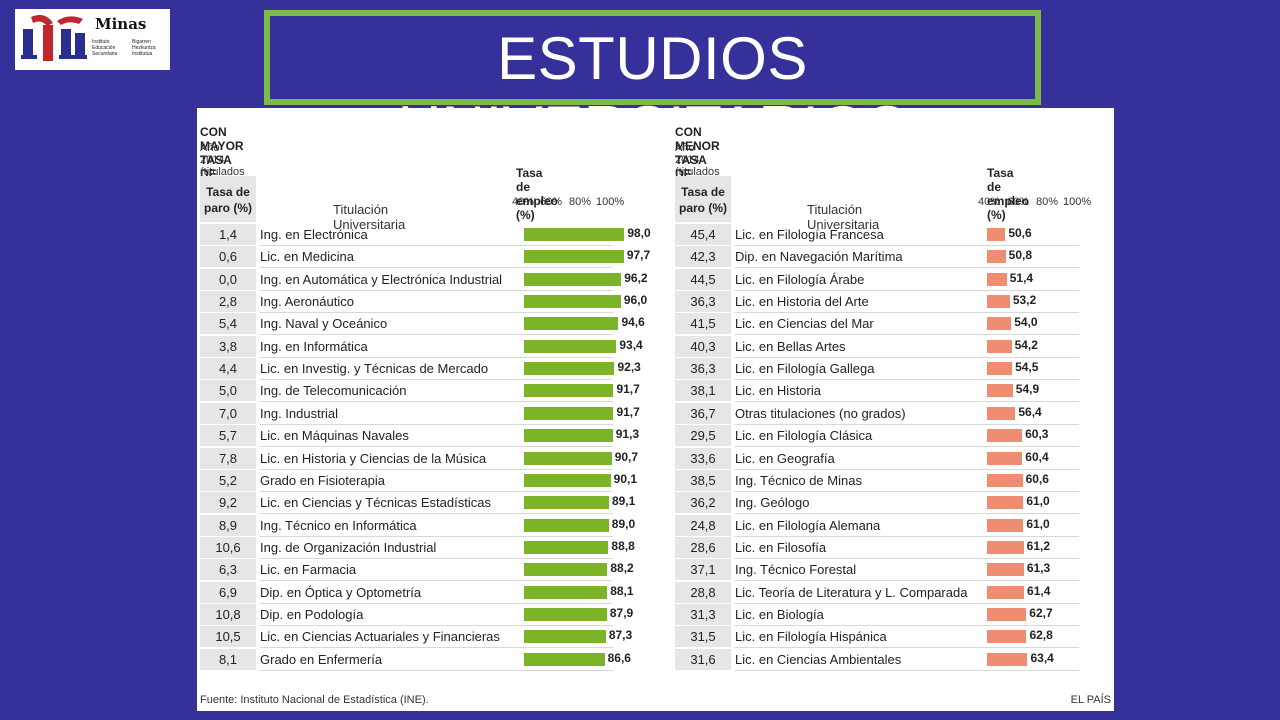 This screenshot has height=720, width=1280. What do you see at coordinates (101, 42) in the screenshot?
I see `logo-sub-line: Instituto` at bounding box center [101, 42].